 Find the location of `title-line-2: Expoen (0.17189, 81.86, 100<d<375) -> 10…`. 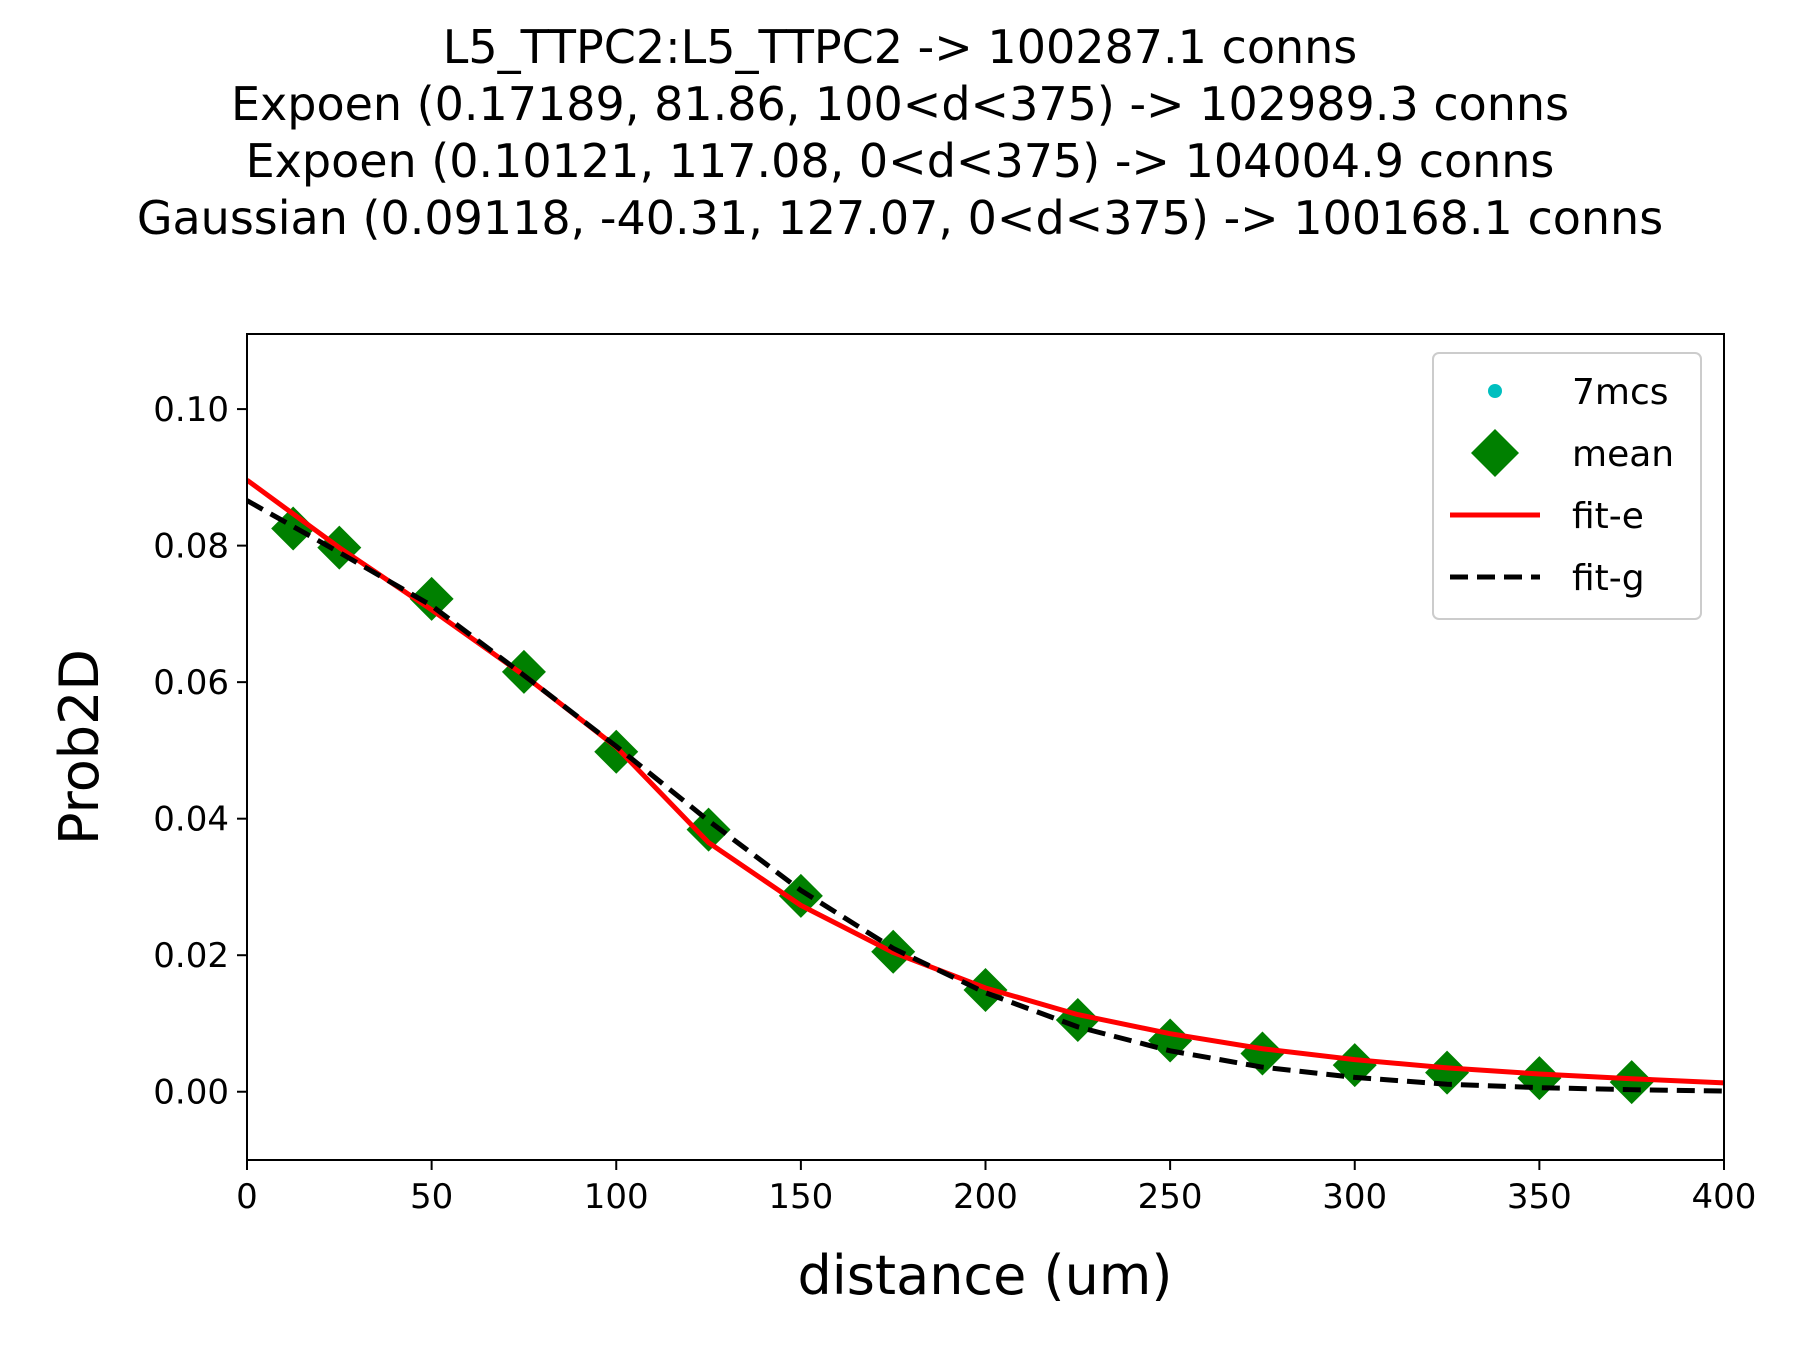

title-line-2: Expoen (0.17189, 81.86, 100<d<375) -> 10… is located at coordinates (900, 104).